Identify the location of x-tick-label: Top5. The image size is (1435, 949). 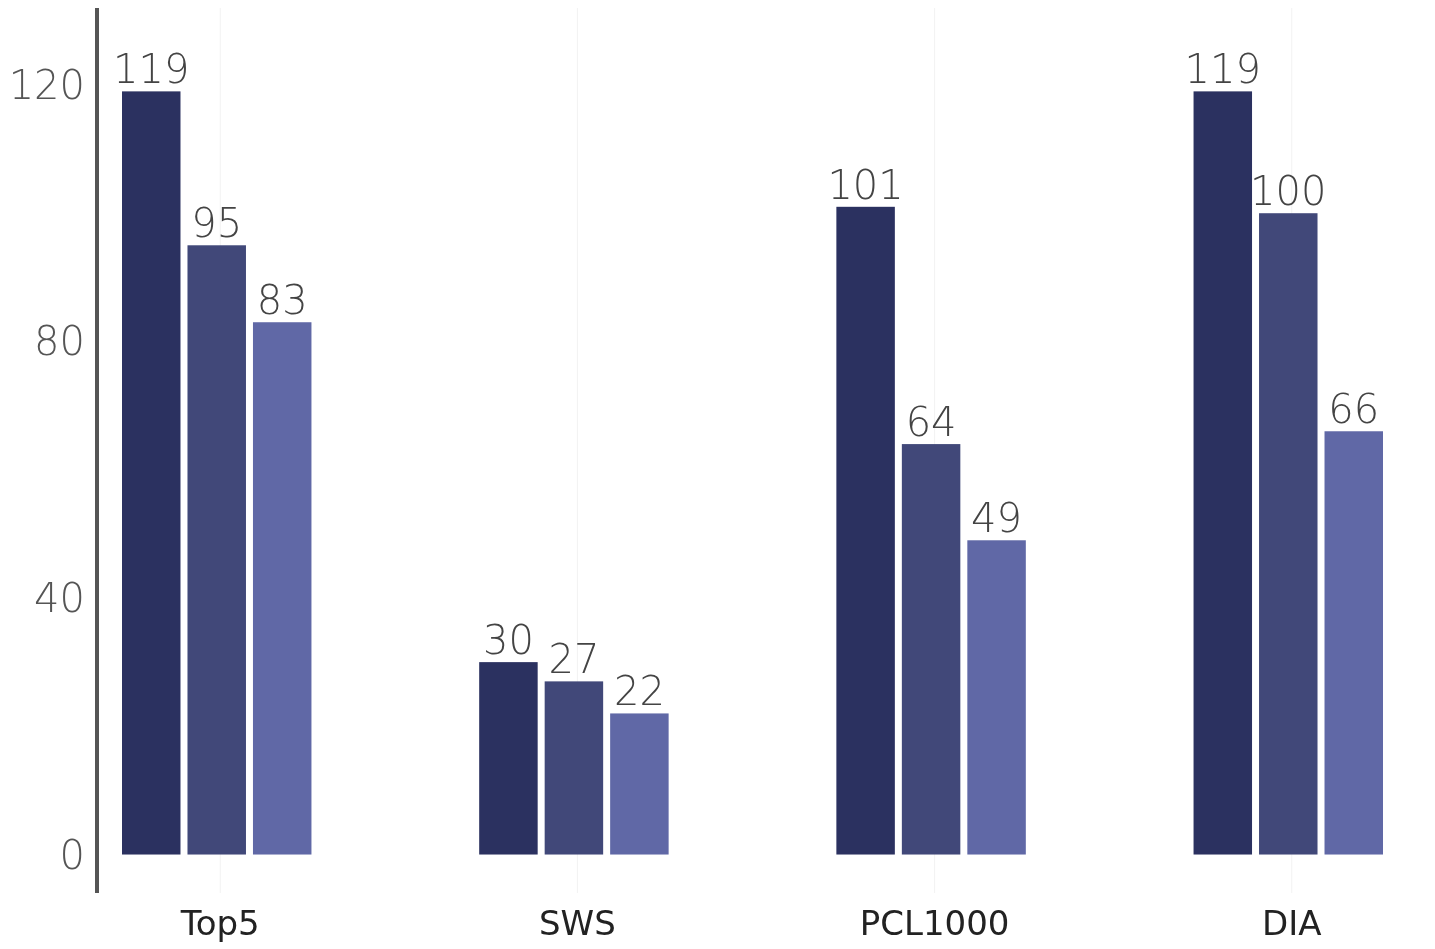
(219, 923).